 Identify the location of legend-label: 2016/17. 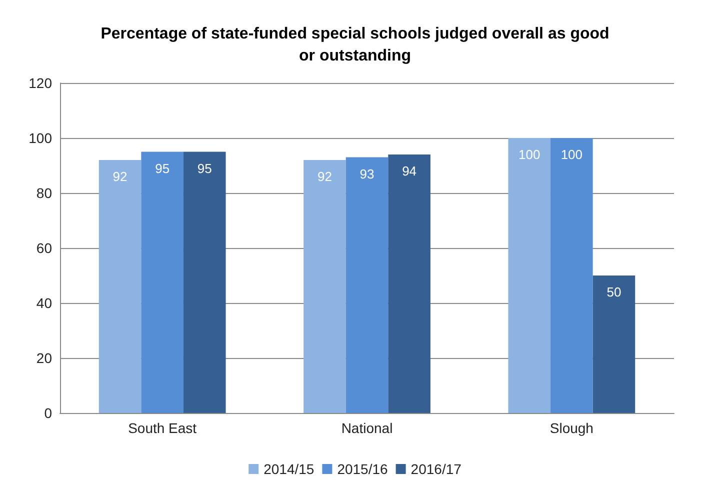
(436, 469).